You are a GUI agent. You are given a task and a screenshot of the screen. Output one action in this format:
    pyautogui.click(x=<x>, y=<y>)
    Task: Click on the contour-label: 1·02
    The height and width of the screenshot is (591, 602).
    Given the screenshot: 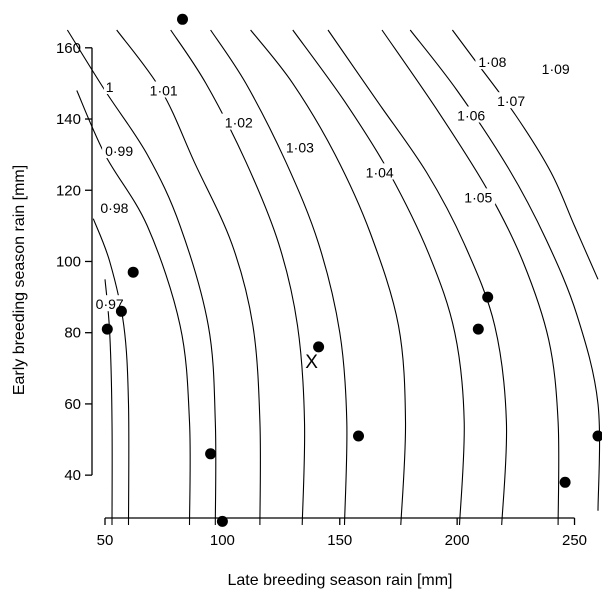 What is the action you would take?
    pyautogui.click(x=239, y=123)
    